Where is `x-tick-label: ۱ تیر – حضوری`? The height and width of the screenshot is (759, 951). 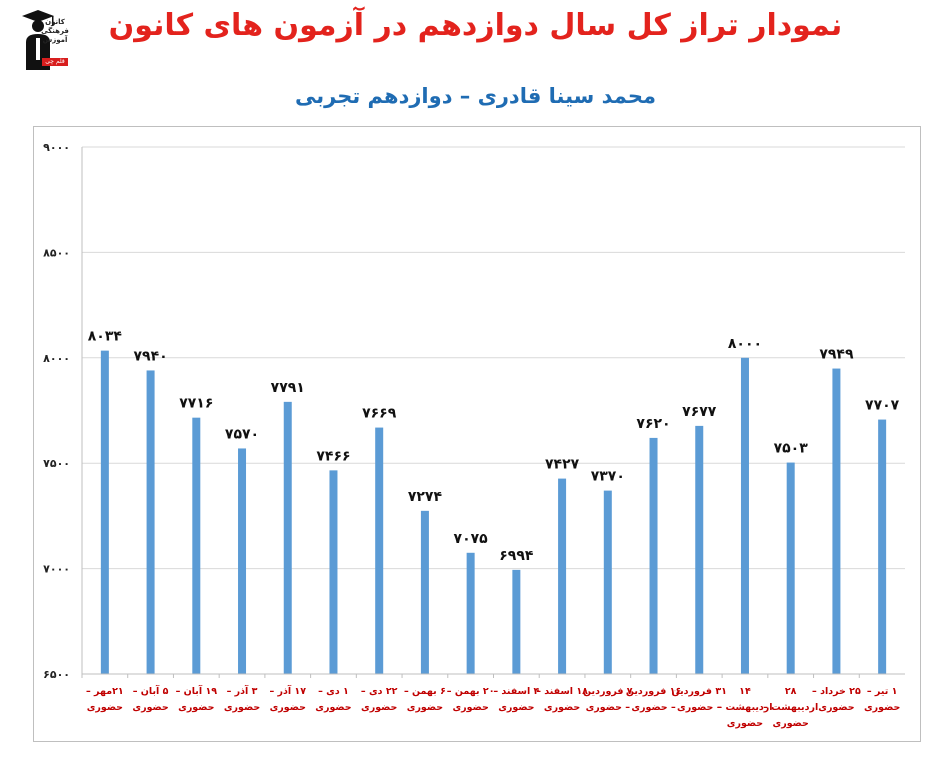 x-tick-label: ۱ تیر – حضوری is located at coordinates (882, 699).